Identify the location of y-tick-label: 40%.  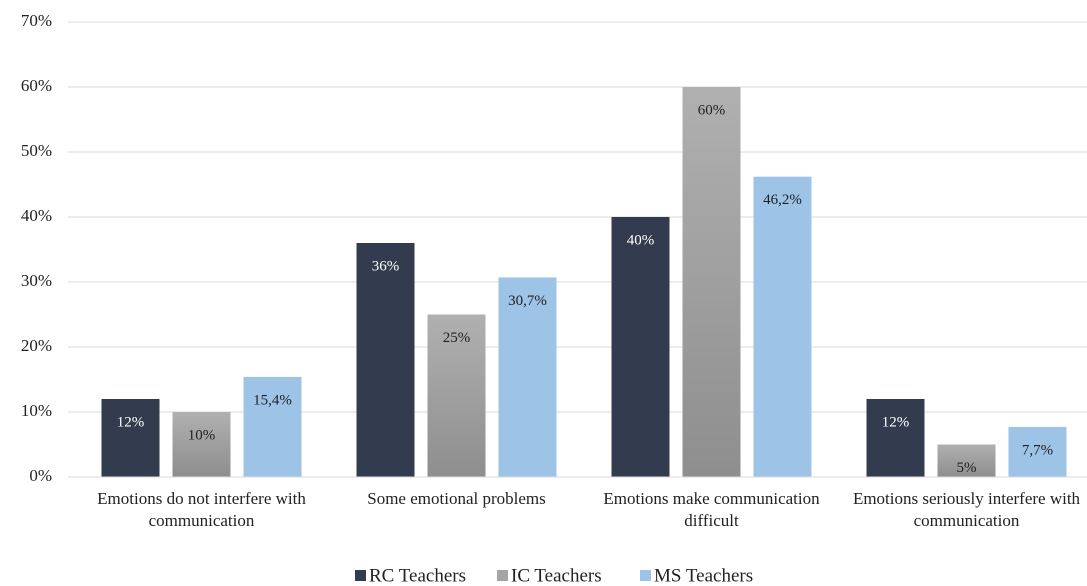
(36, 215).